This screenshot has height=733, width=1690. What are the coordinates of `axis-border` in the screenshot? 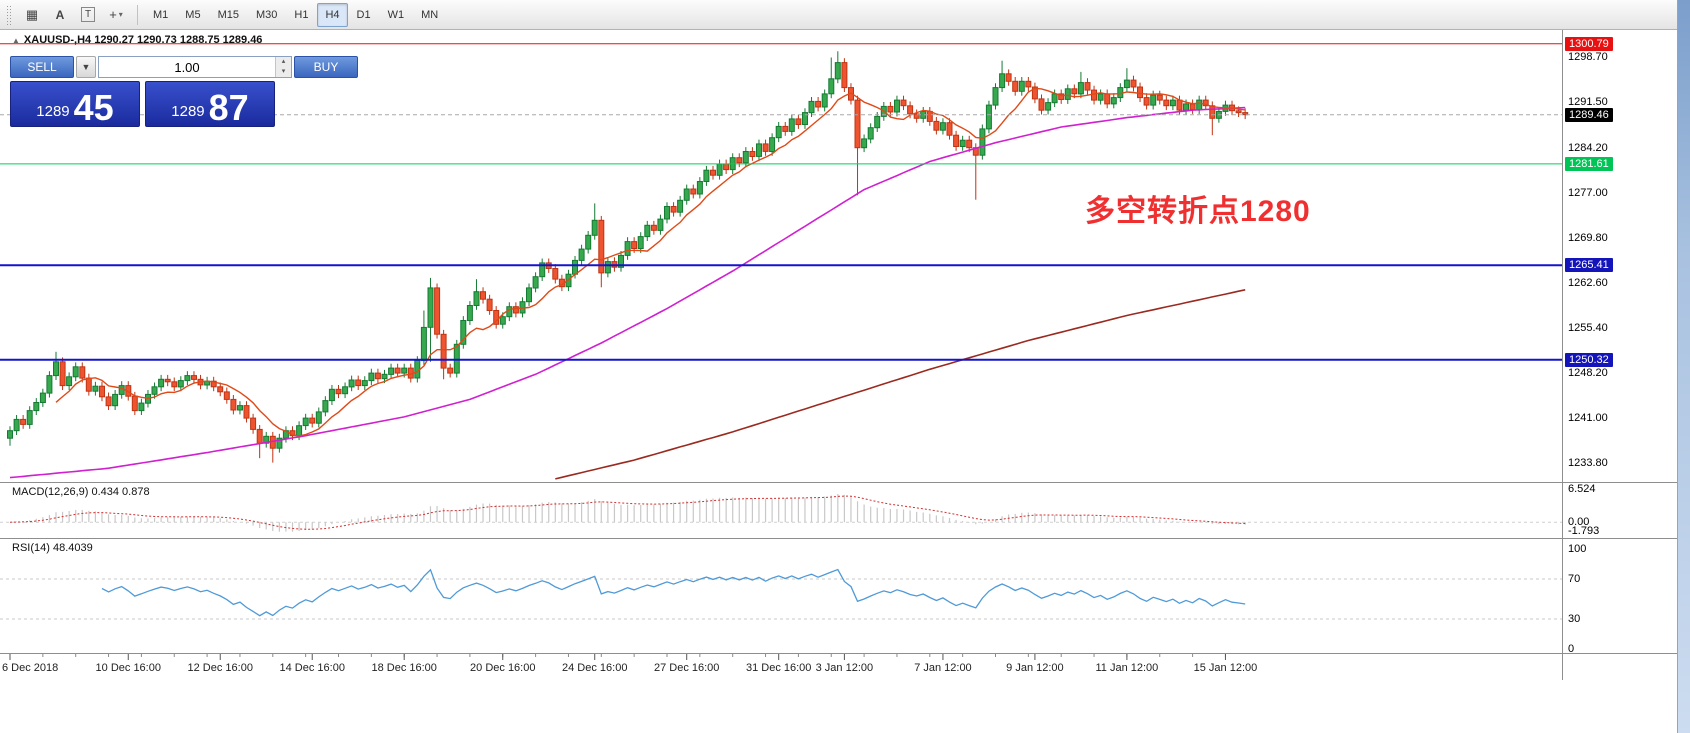 It's located at (1562, 355).